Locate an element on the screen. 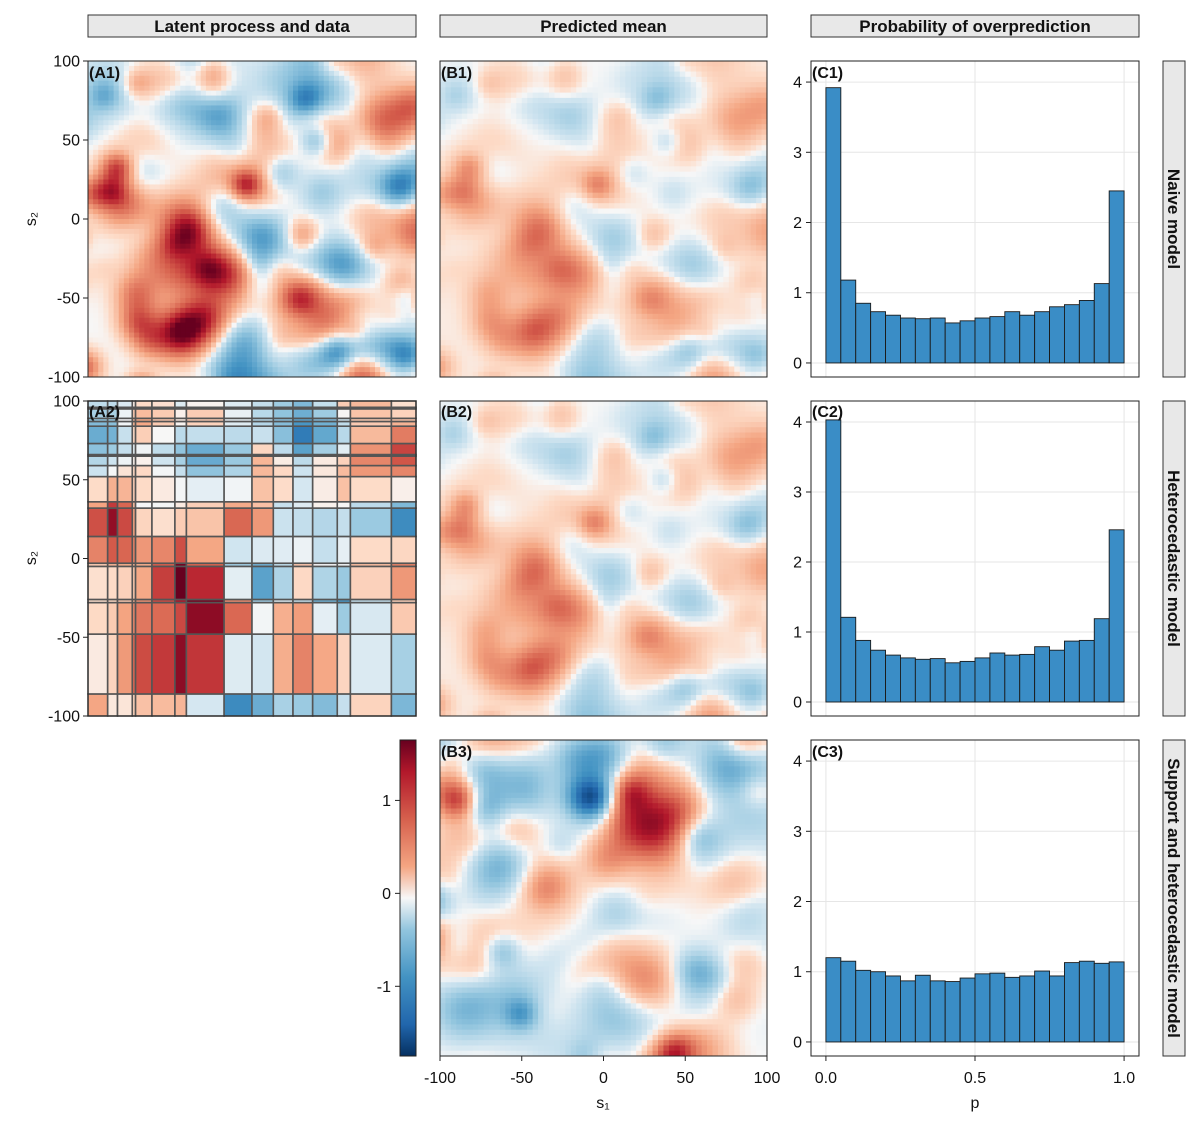 Image resolution: width=1200 pixels, height=1130 pixels. y-tick-label-row1: 100 is located at coordinates (66, 62).